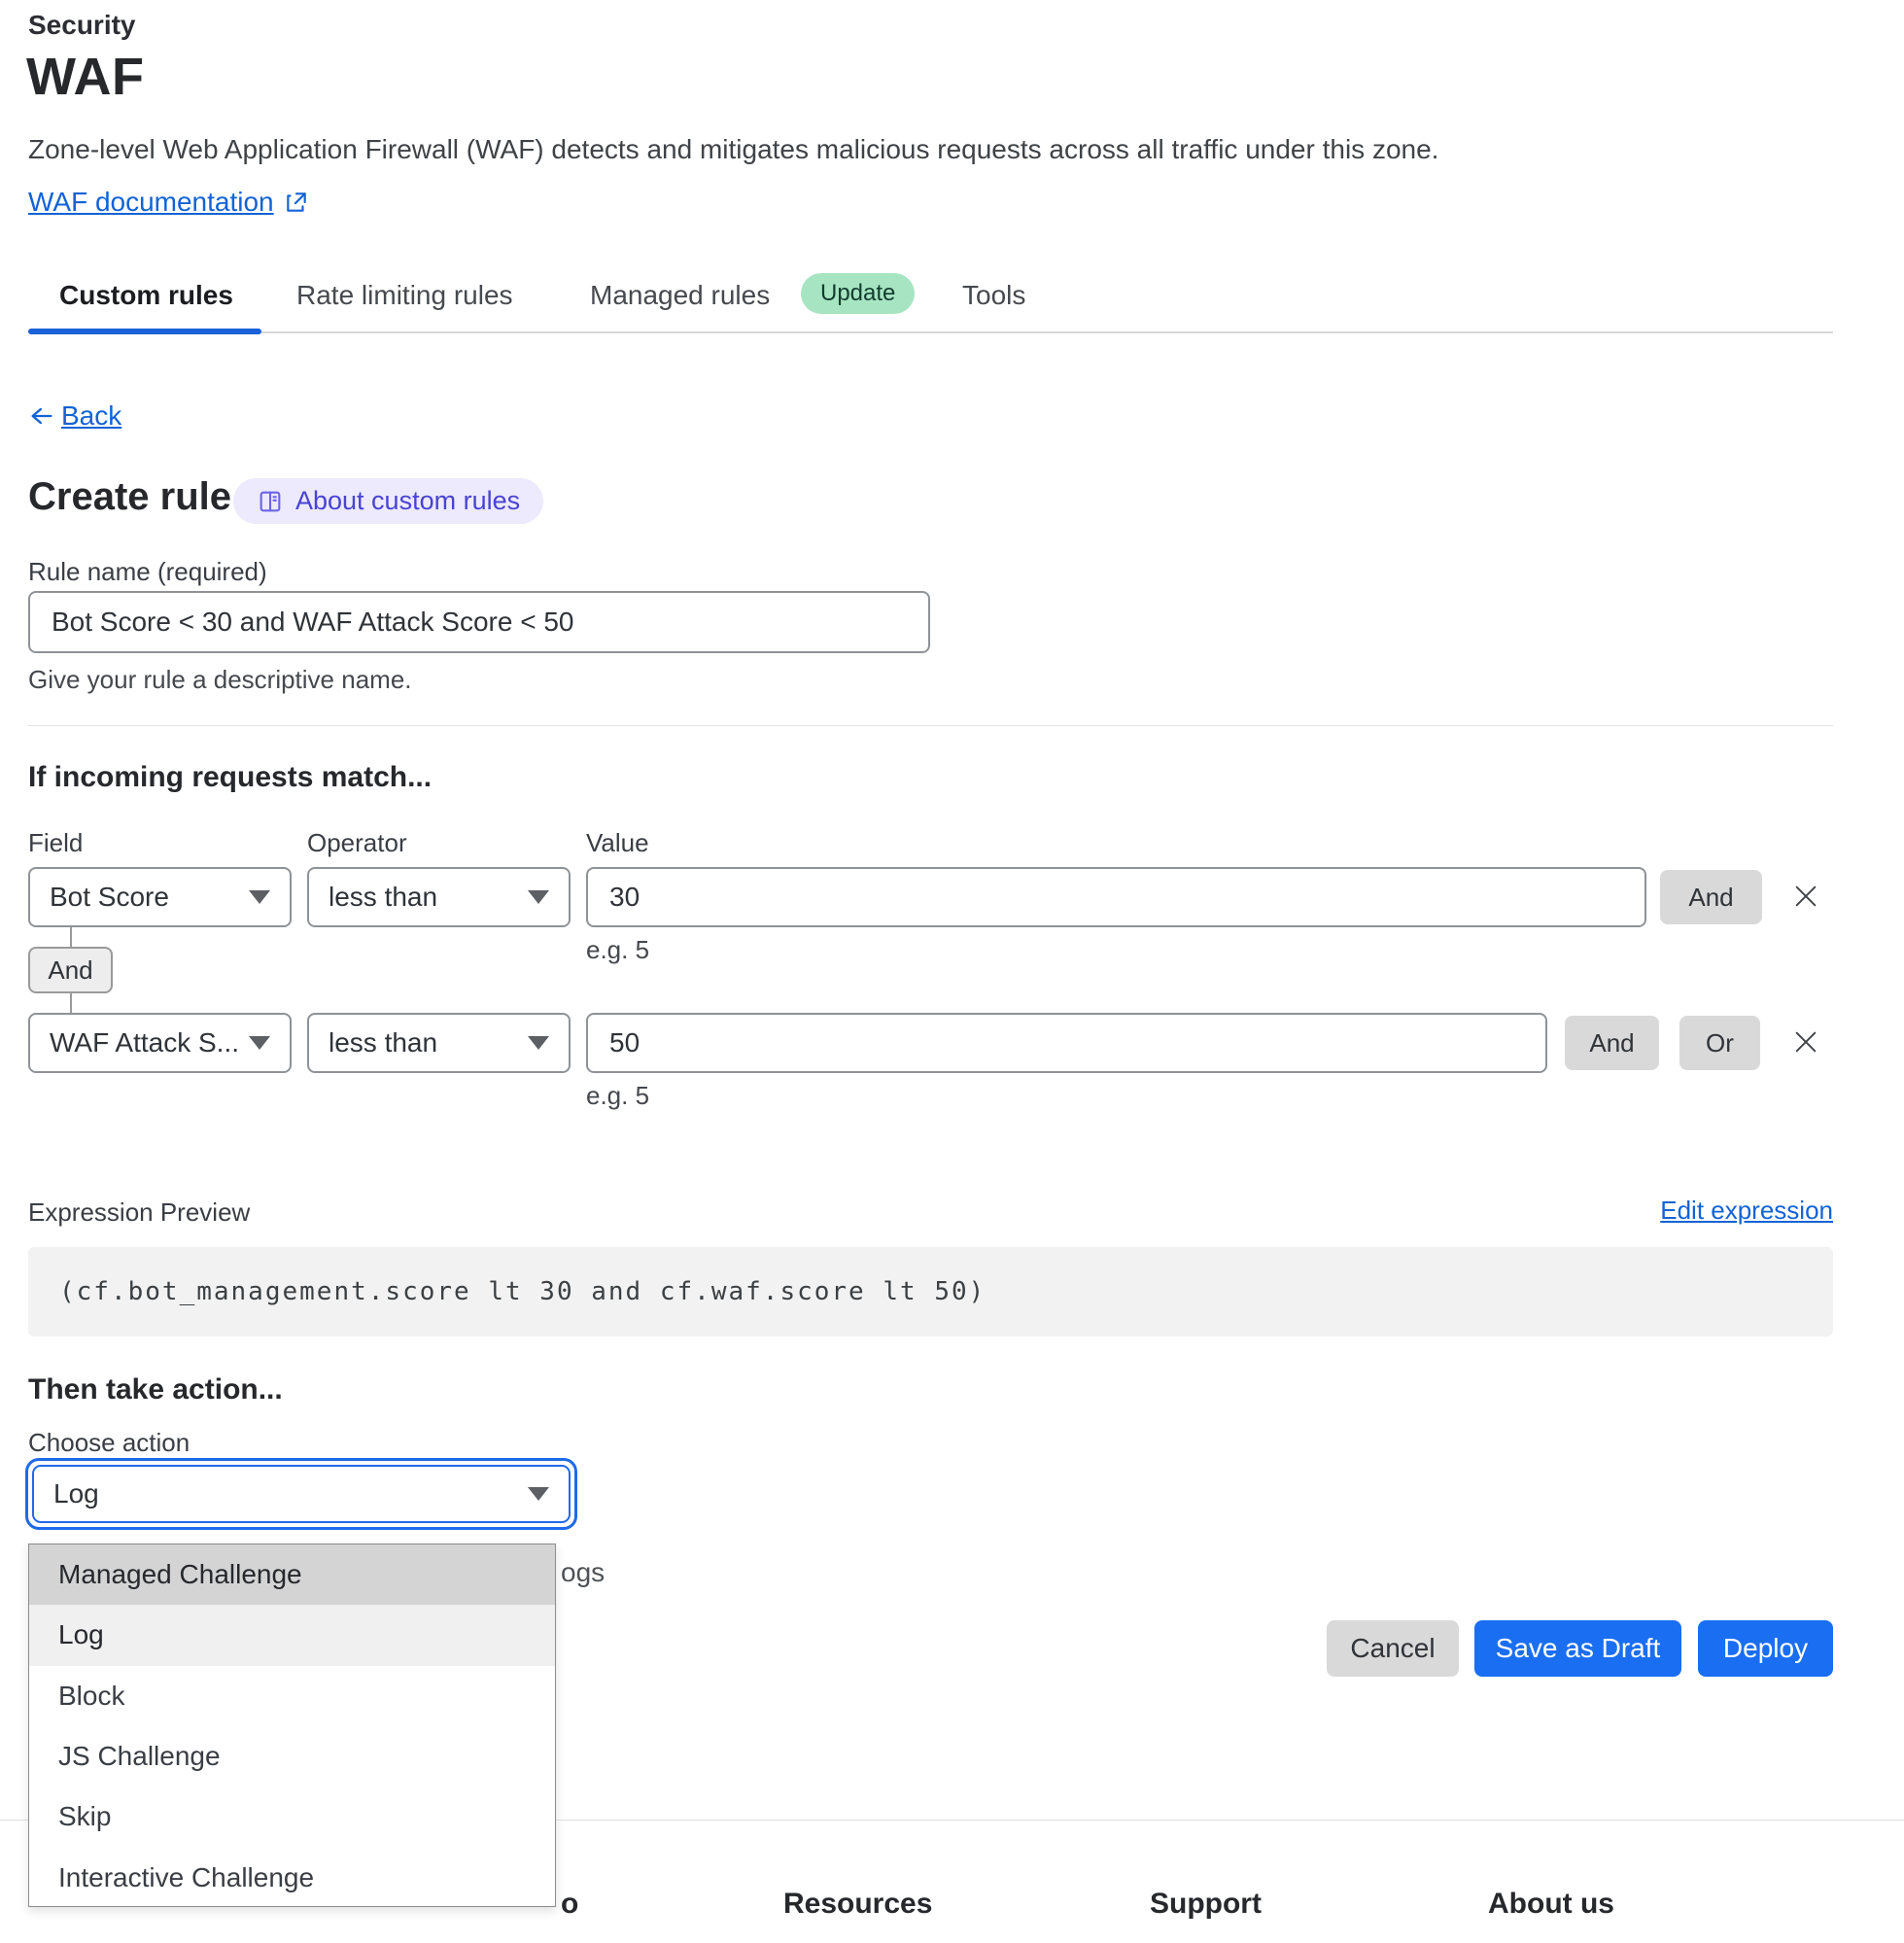 This screenshot has height=1943, width=1904. What do you see at coordinates (952, 1820) in the screenshot?
I see `footer-divider` at bounding box center [952, 1820].